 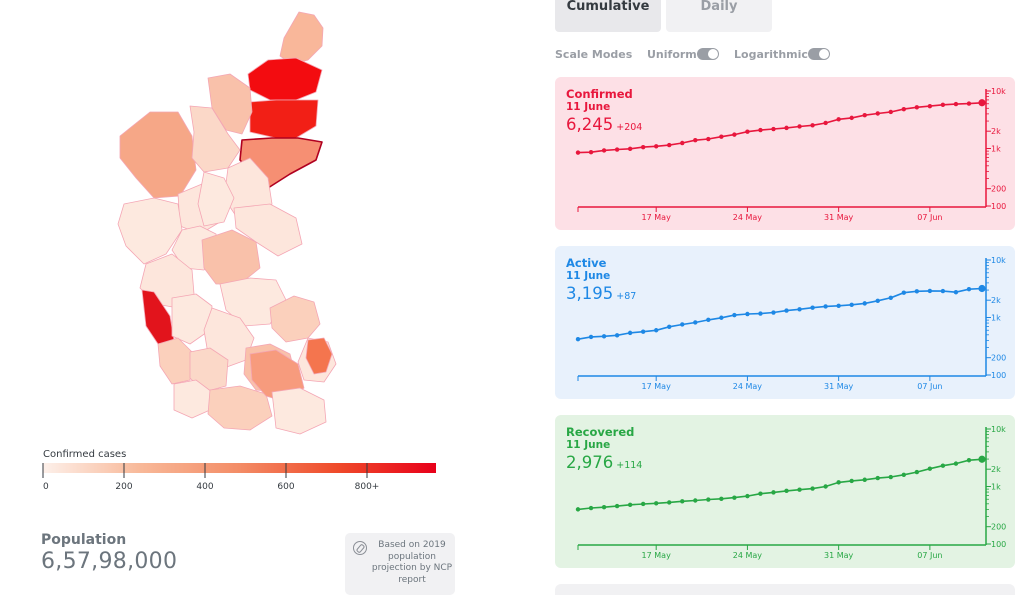 I want to click on tab-daily: Daily, so click(x=719, y=16).